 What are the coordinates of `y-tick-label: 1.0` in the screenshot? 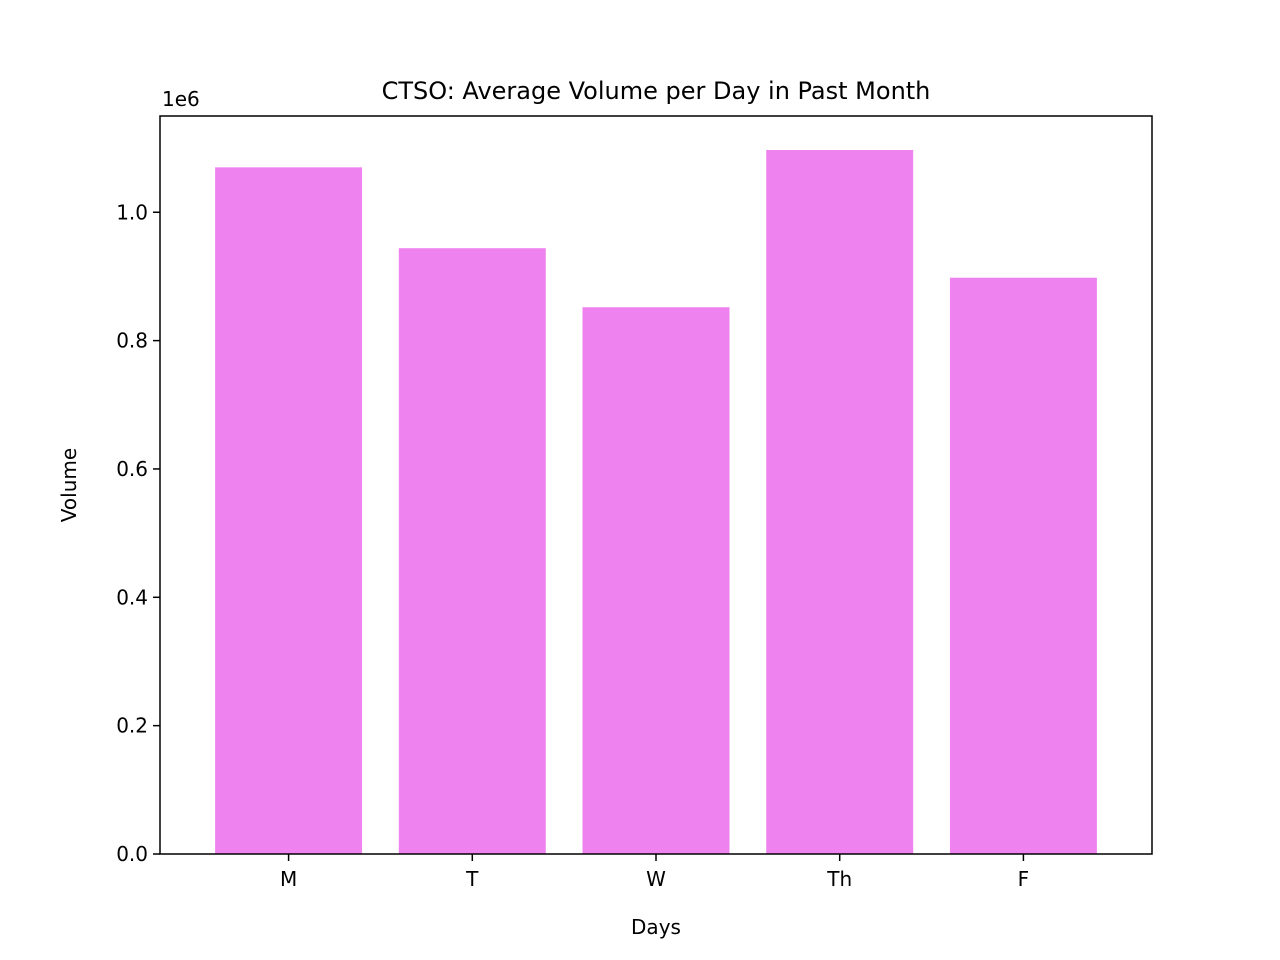 It's located at (132, 212).